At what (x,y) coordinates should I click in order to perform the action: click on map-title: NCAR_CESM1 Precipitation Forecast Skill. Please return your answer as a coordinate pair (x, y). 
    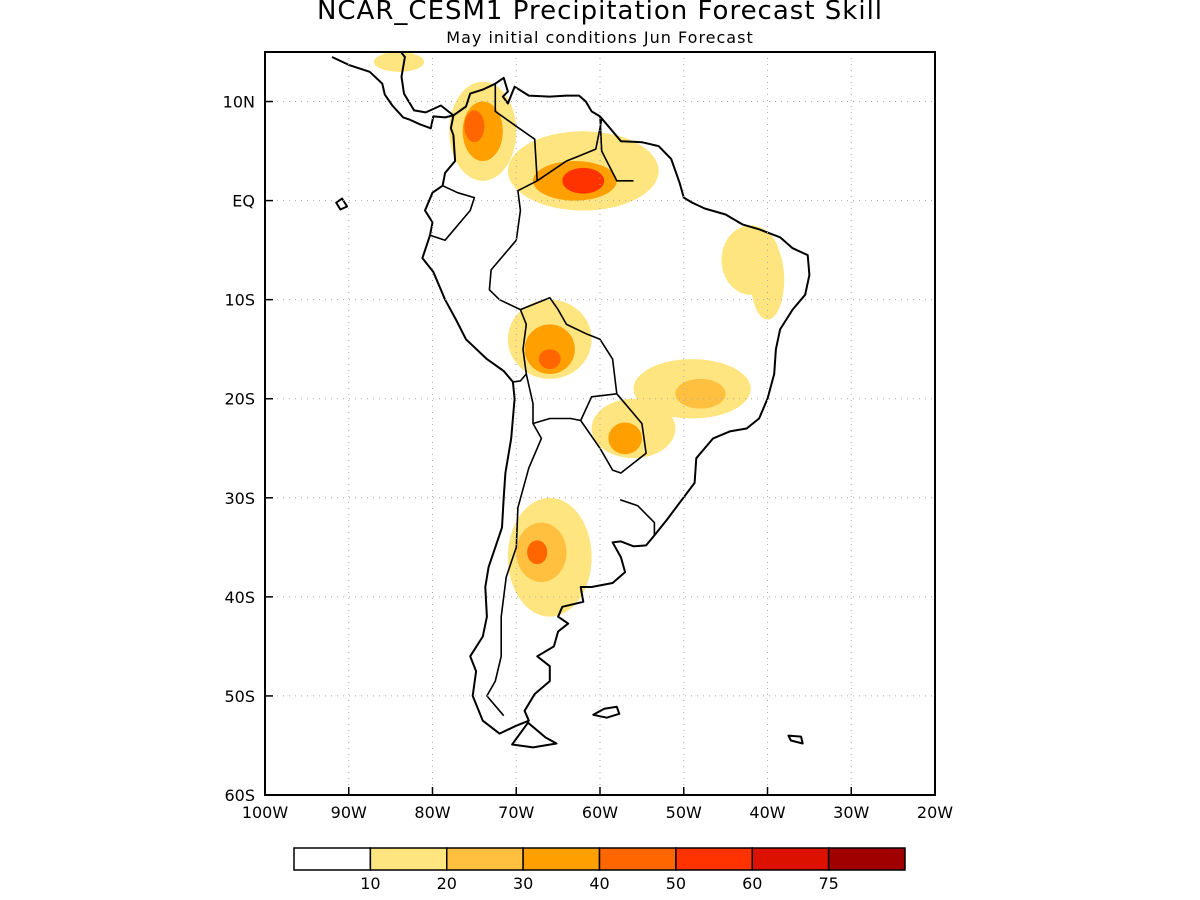
    Looking at the image, I should click on (600, 13).